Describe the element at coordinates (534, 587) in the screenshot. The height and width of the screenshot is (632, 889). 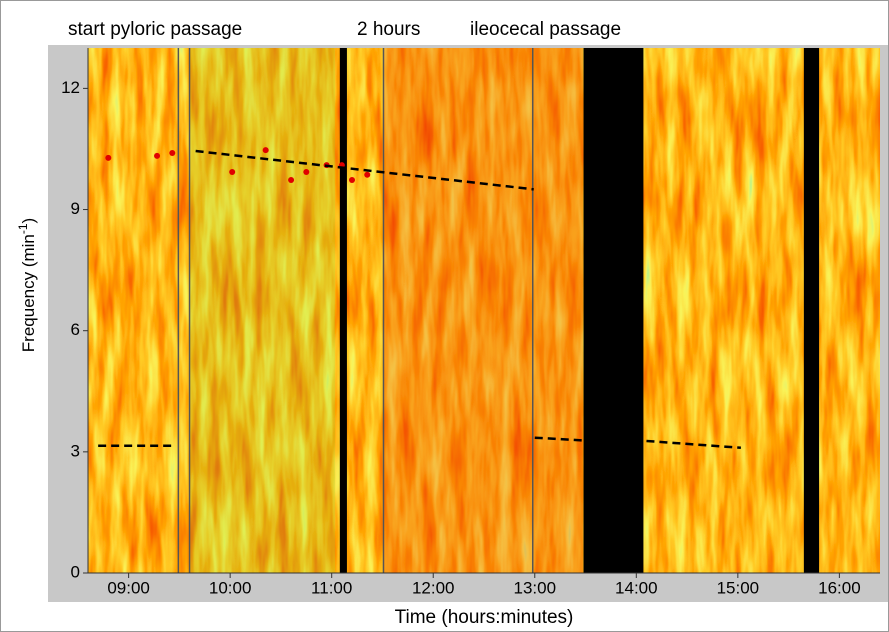
I see `x-tick-label: 13:00` at that location.